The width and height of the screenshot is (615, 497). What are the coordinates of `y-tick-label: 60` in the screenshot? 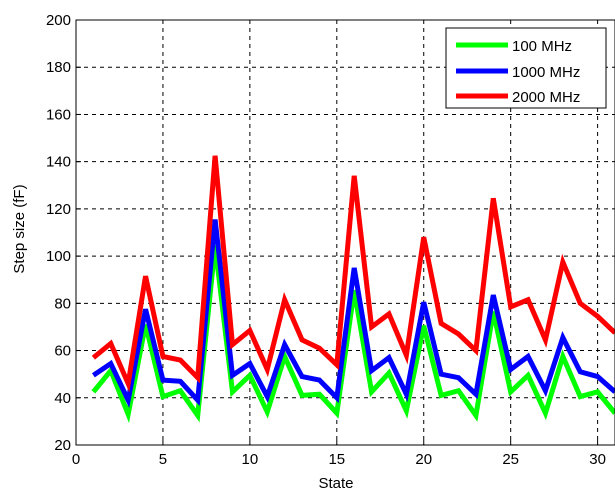 It's located at (62, 351).